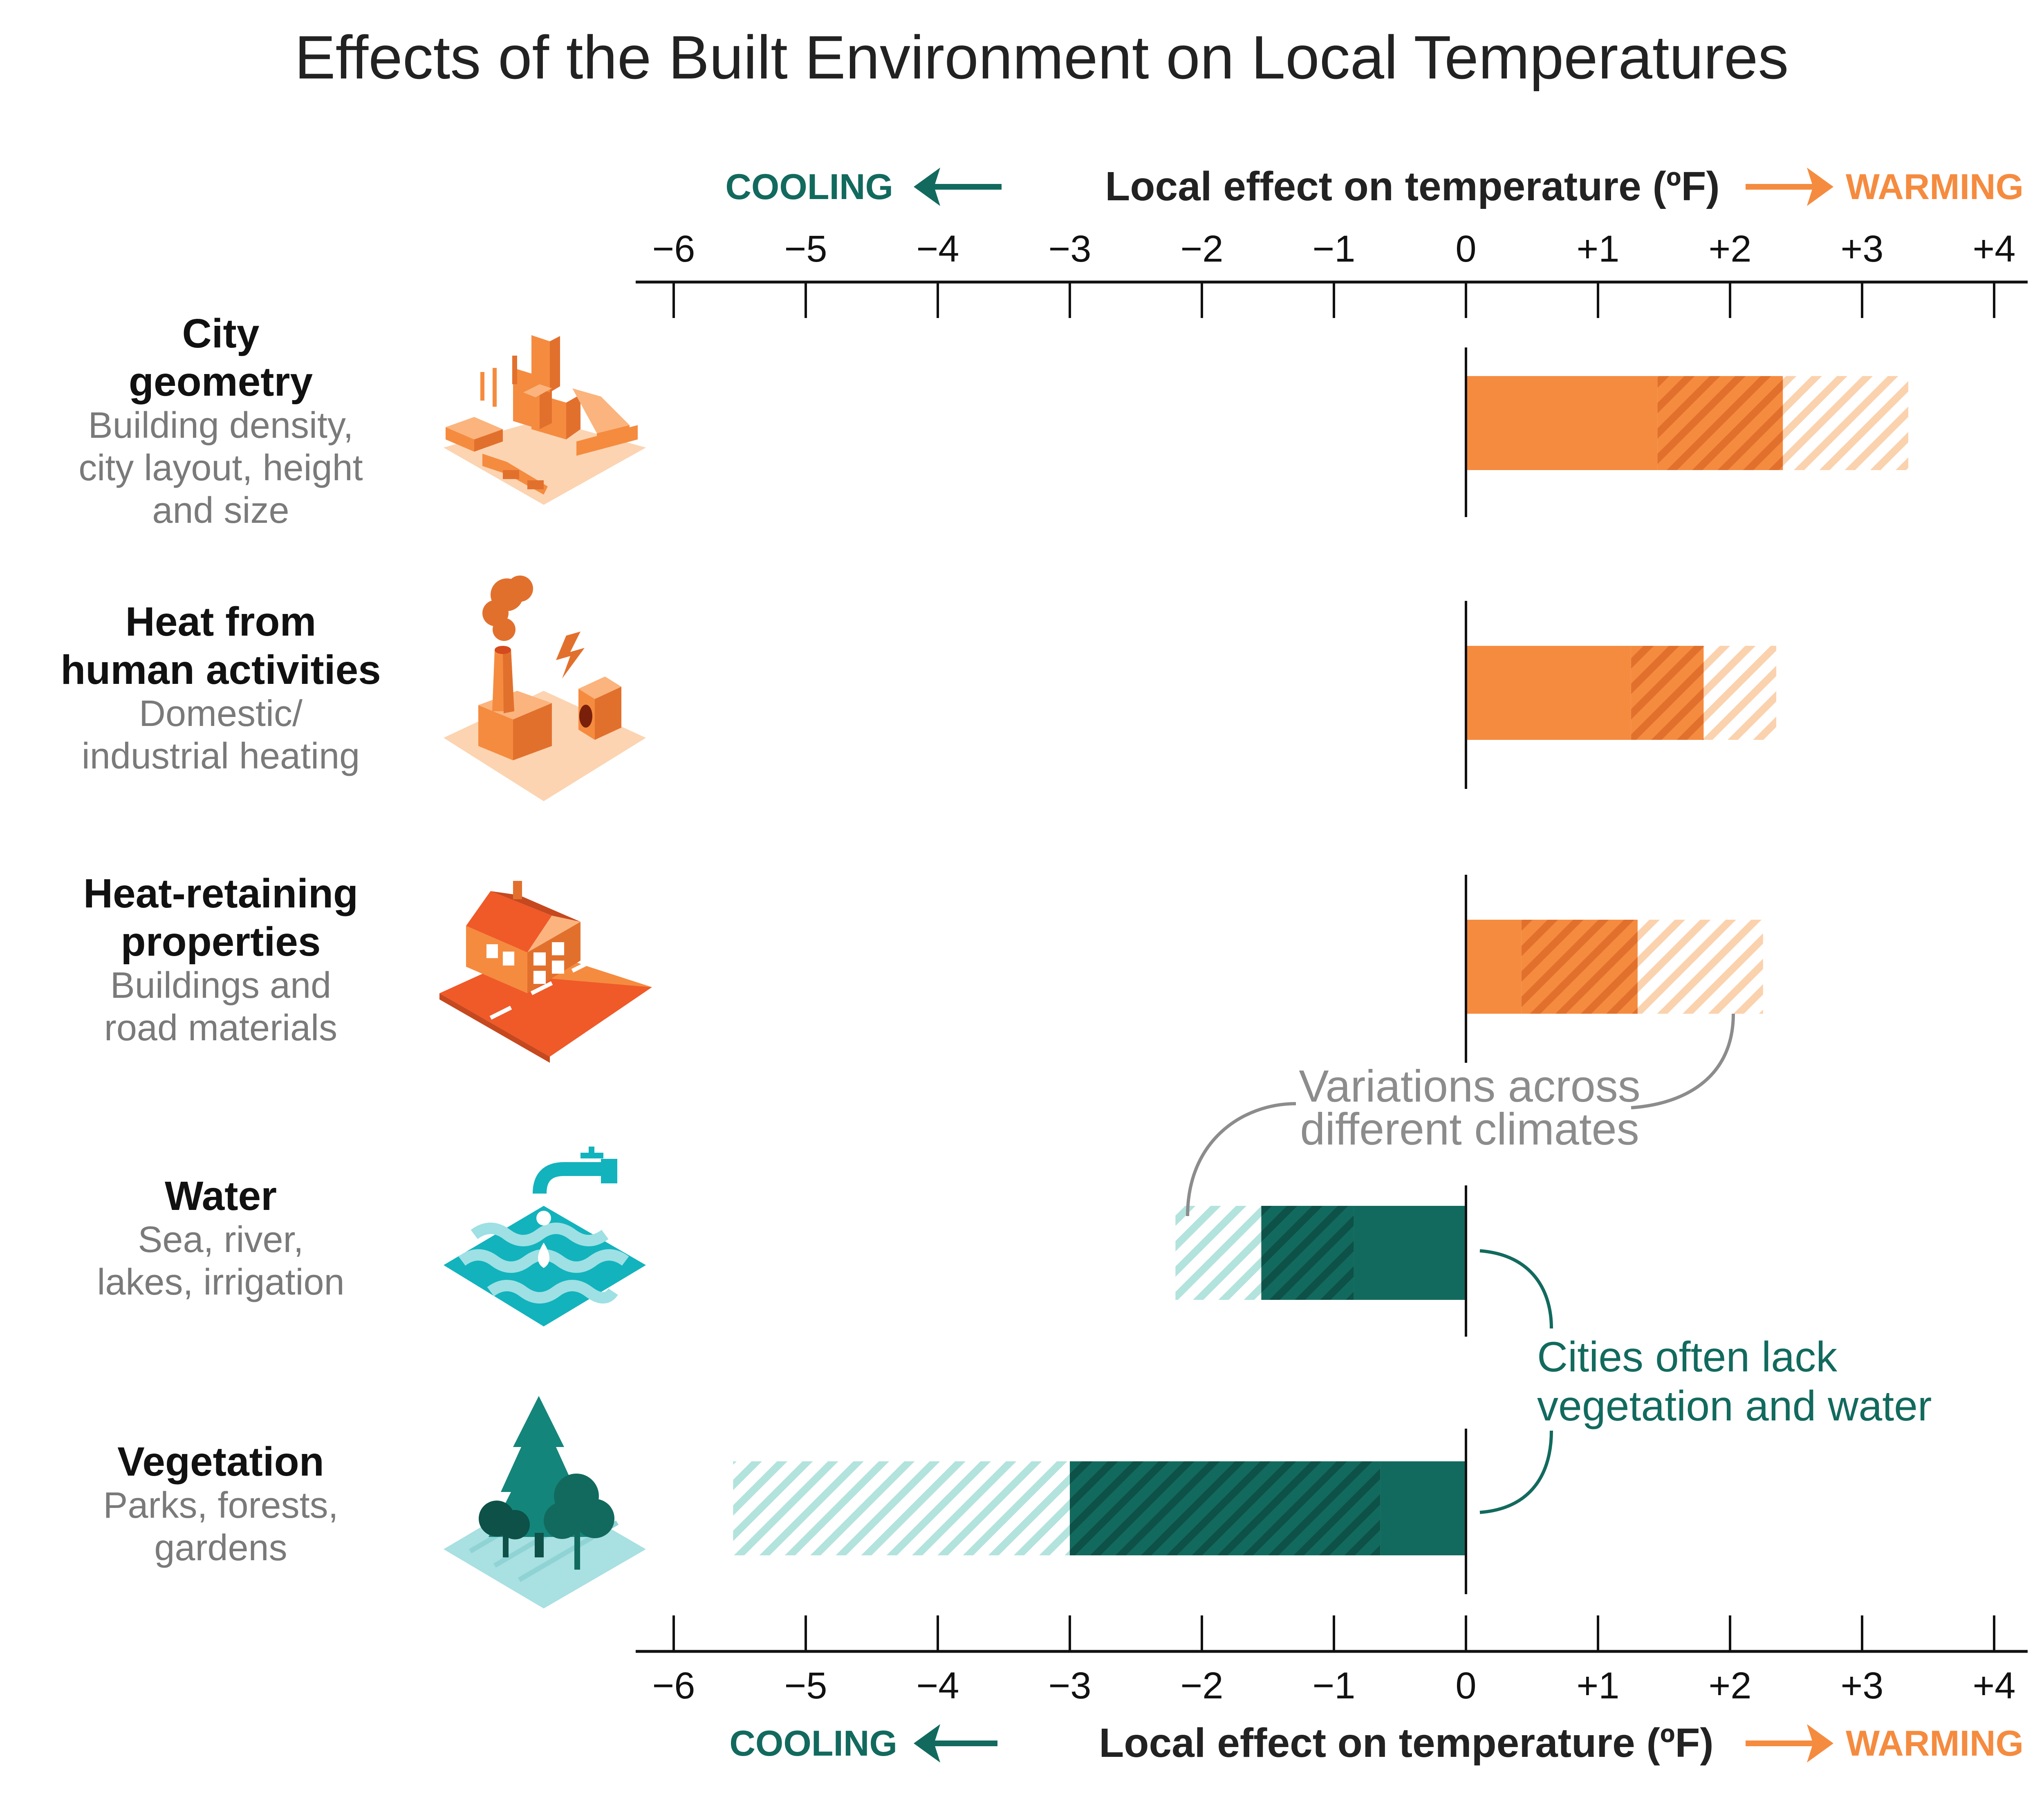 The width and height of the screenshot is (2044, 1801). Describe the element at coordinates (1070, 249) in the screenshot. I see `top-tick-label: −3` at that location.